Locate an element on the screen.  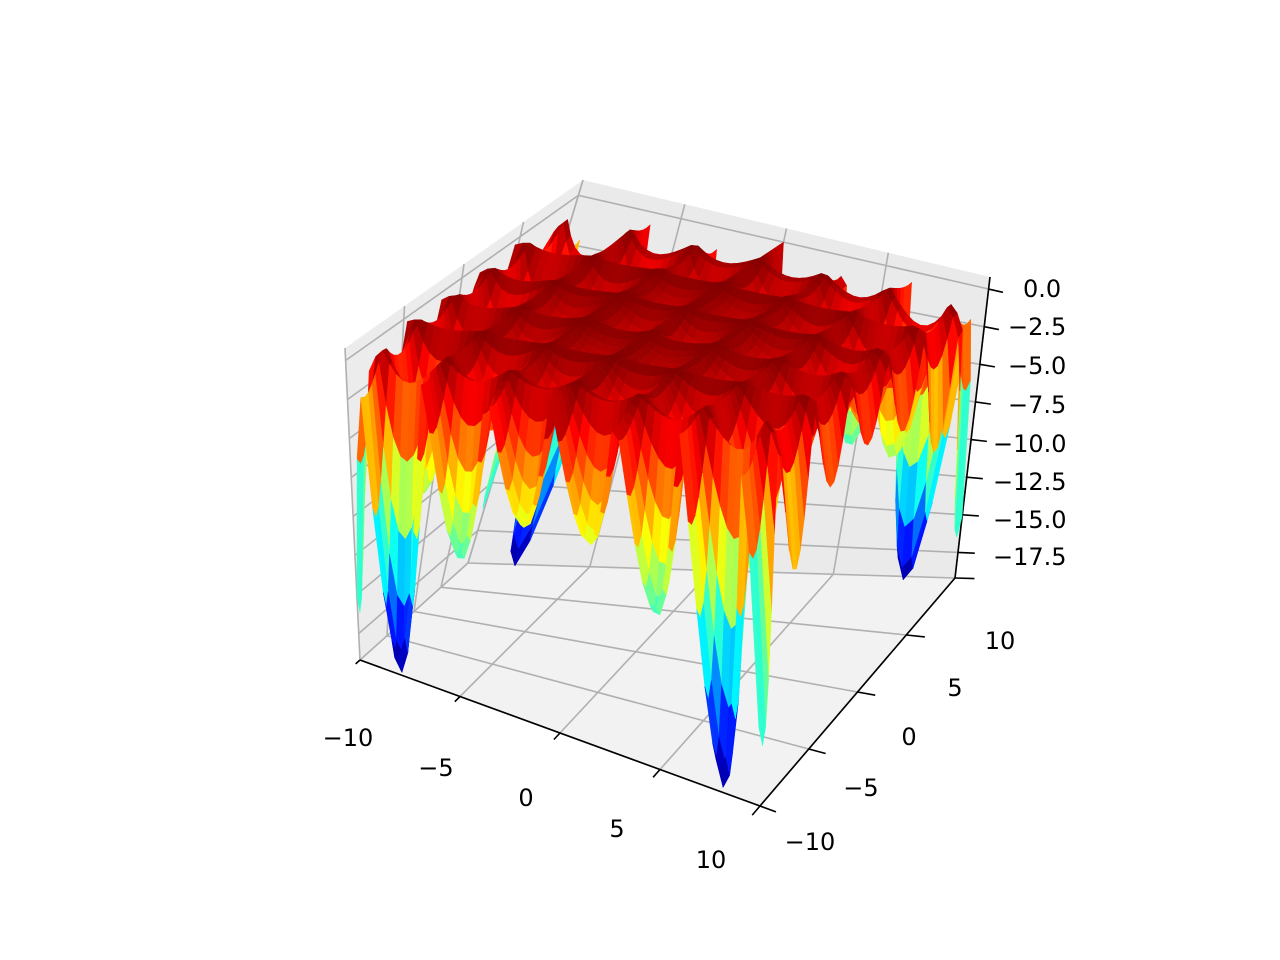
z-tick-label: −2.5 is located at coordinates (1037, 327).